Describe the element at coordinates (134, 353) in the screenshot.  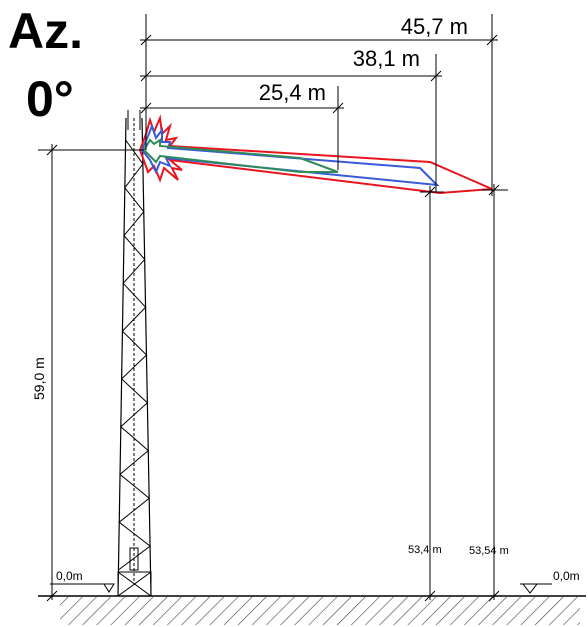
I see `tower` at that location.